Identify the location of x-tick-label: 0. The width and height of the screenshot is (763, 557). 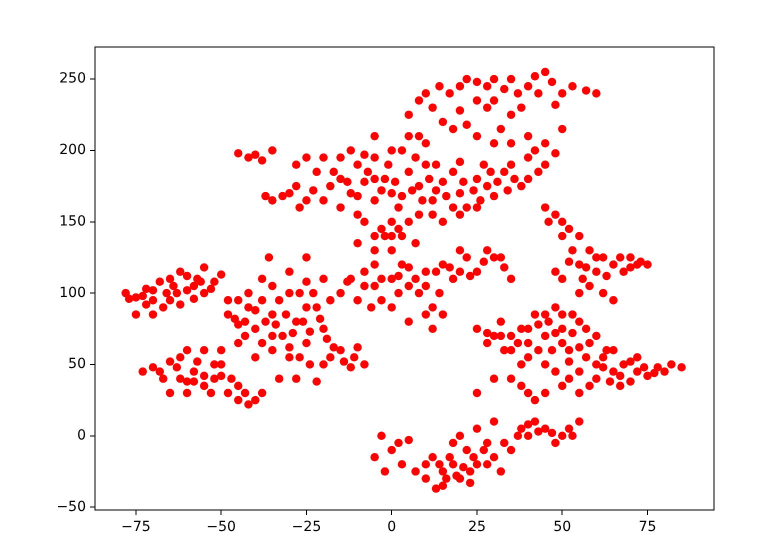
(391, 527).